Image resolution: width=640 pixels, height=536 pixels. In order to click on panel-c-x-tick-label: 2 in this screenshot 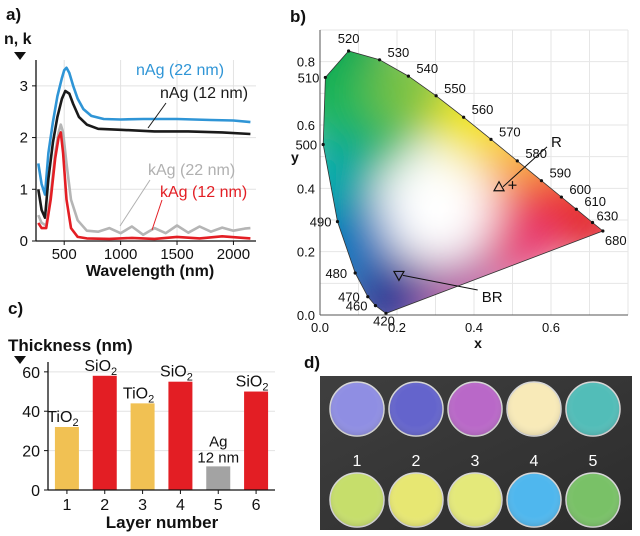, I will do `click(104, 505)`.